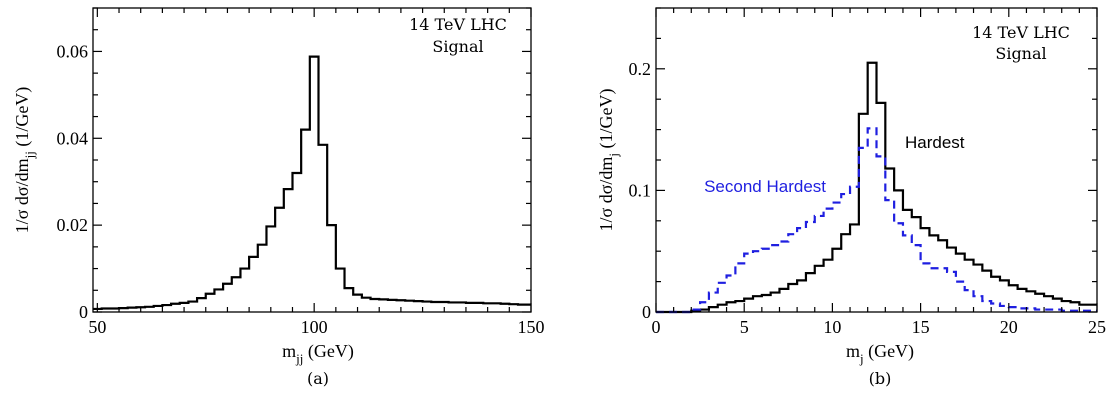 This screenshot has width=1114, height=393. I want to click on panel-caption: (b), so click(880, 378).